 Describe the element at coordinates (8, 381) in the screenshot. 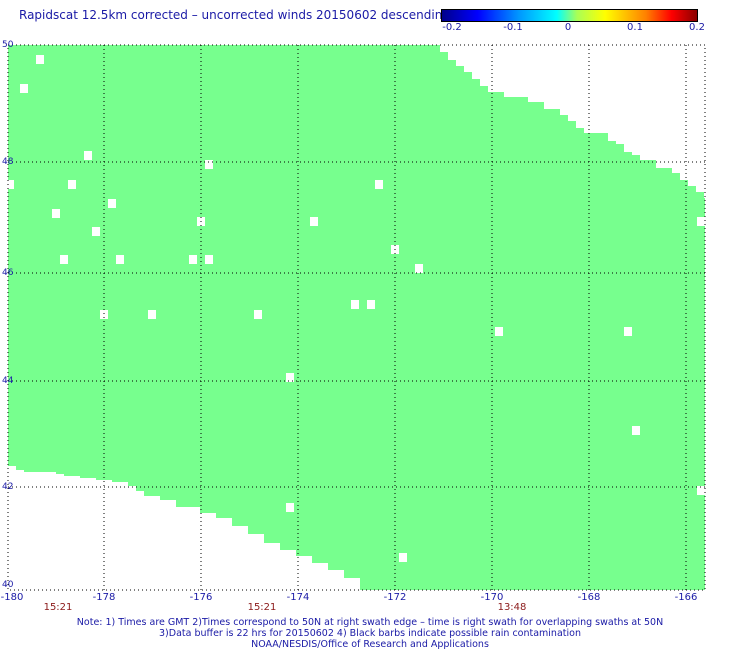

I see `lat-label: 44` at that location.